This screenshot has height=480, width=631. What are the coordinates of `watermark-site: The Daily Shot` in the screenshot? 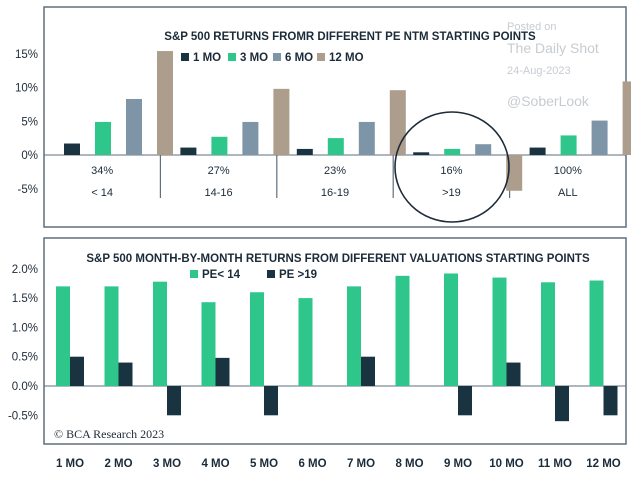 It's located at (553, 48).